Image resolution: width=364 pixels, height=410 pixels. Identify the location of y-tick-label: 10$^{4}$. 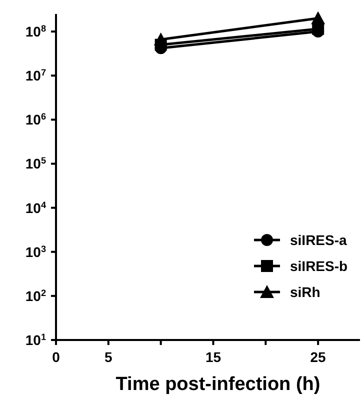
(36, 208).